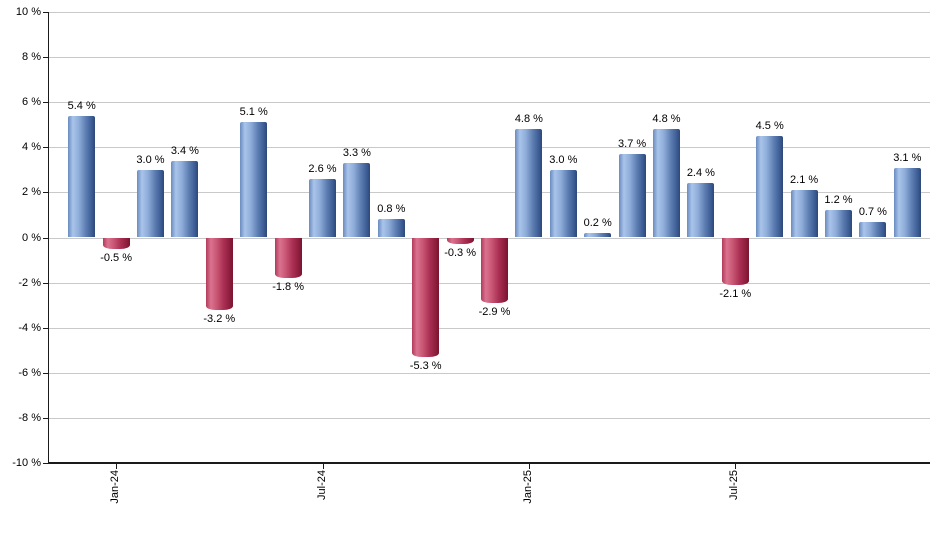 This screenshot has width=940, height=550. Describe the element at coordinates (460, 253) in the screenshot. I see `bar-value-label: -0.3 %` at that location.